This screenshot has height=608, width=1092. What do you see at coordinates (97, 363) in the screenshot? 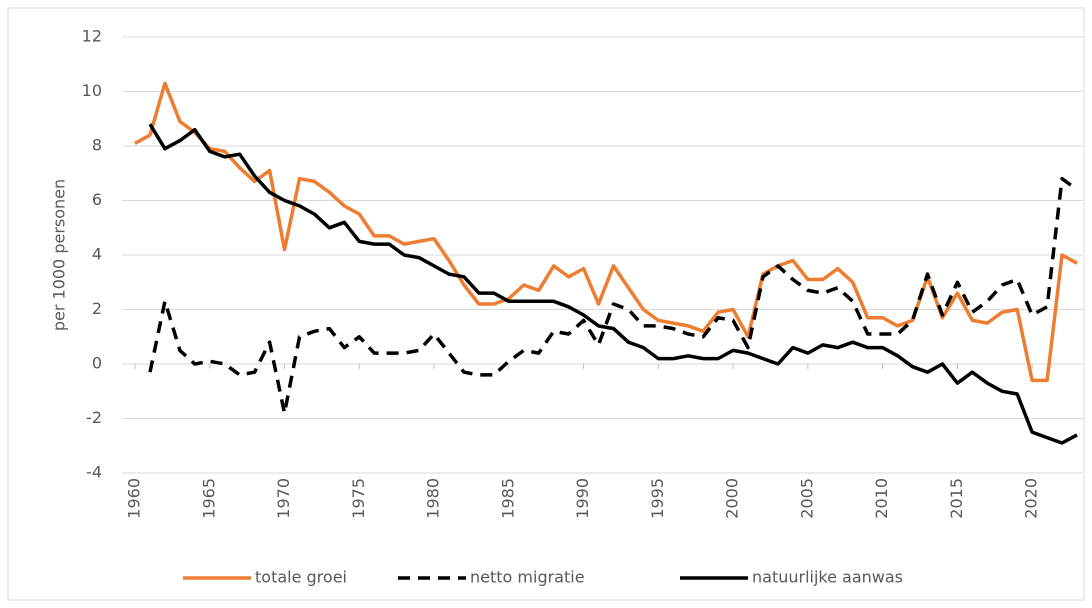
I see `y-tick-label: 0` at bounding box center [97, 363].